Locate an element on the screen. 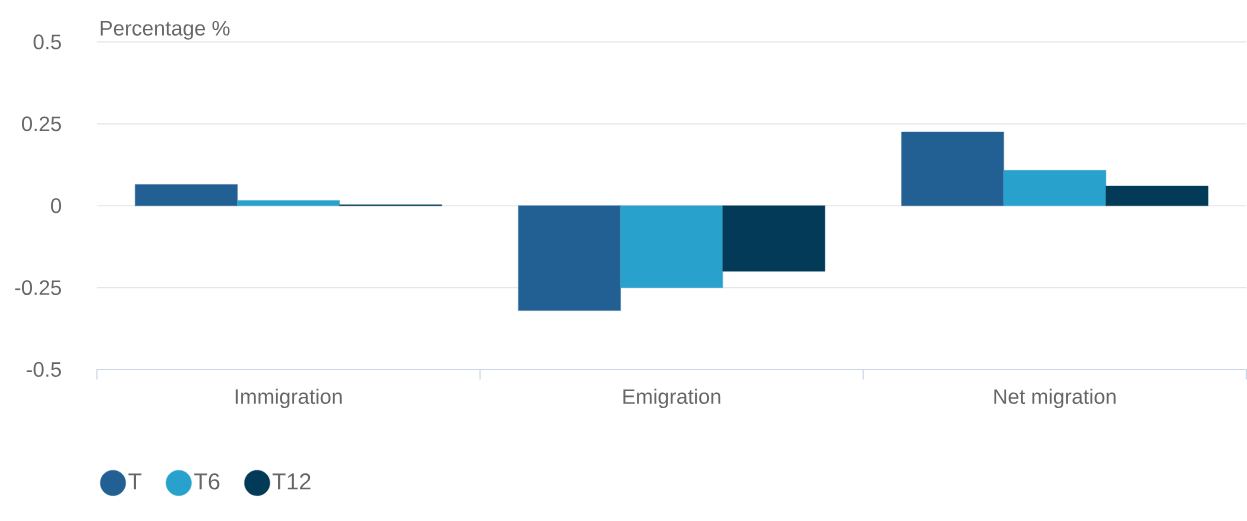 The width and height of the screenshot is (1247, 521). x-tick-label: Emigration is located at coordinates (672, 398).